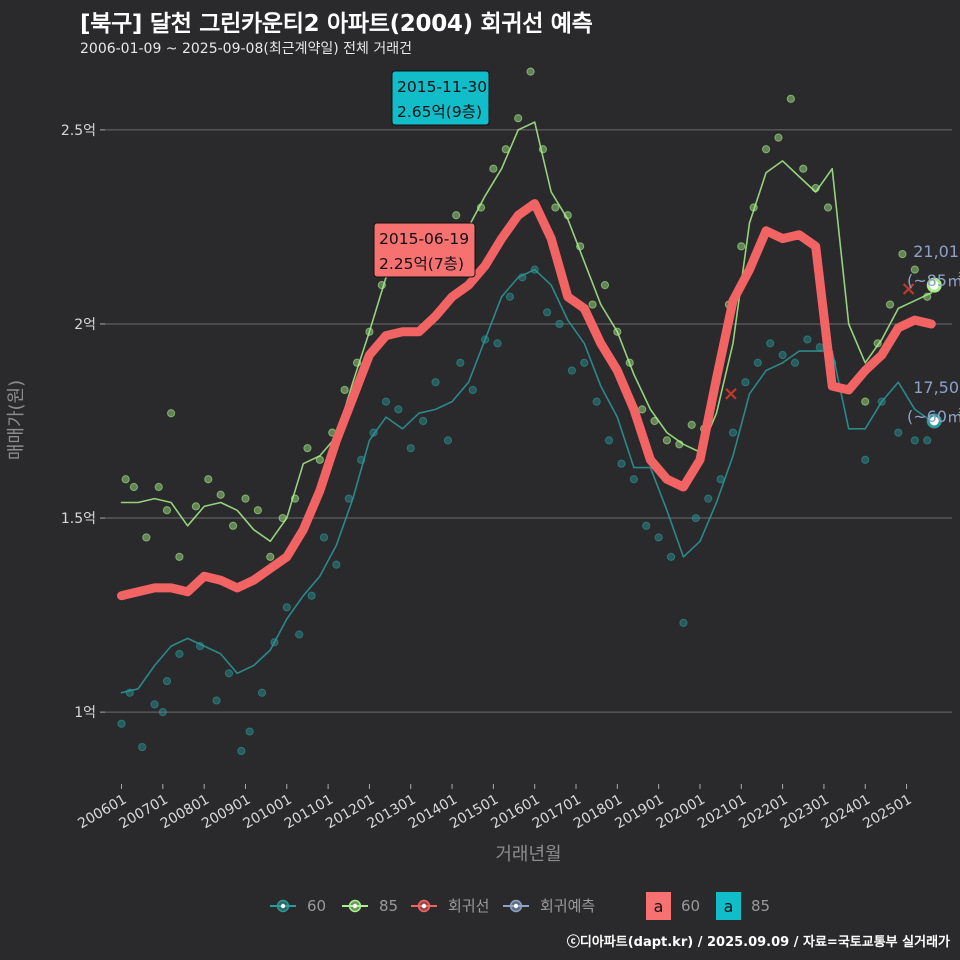  Describe the element at coordinates (336, 24) in the screenshot. I see `chart-title: [북구] 달천 그린카운티2 아파트(2004) 회귀선 예측` at that location.